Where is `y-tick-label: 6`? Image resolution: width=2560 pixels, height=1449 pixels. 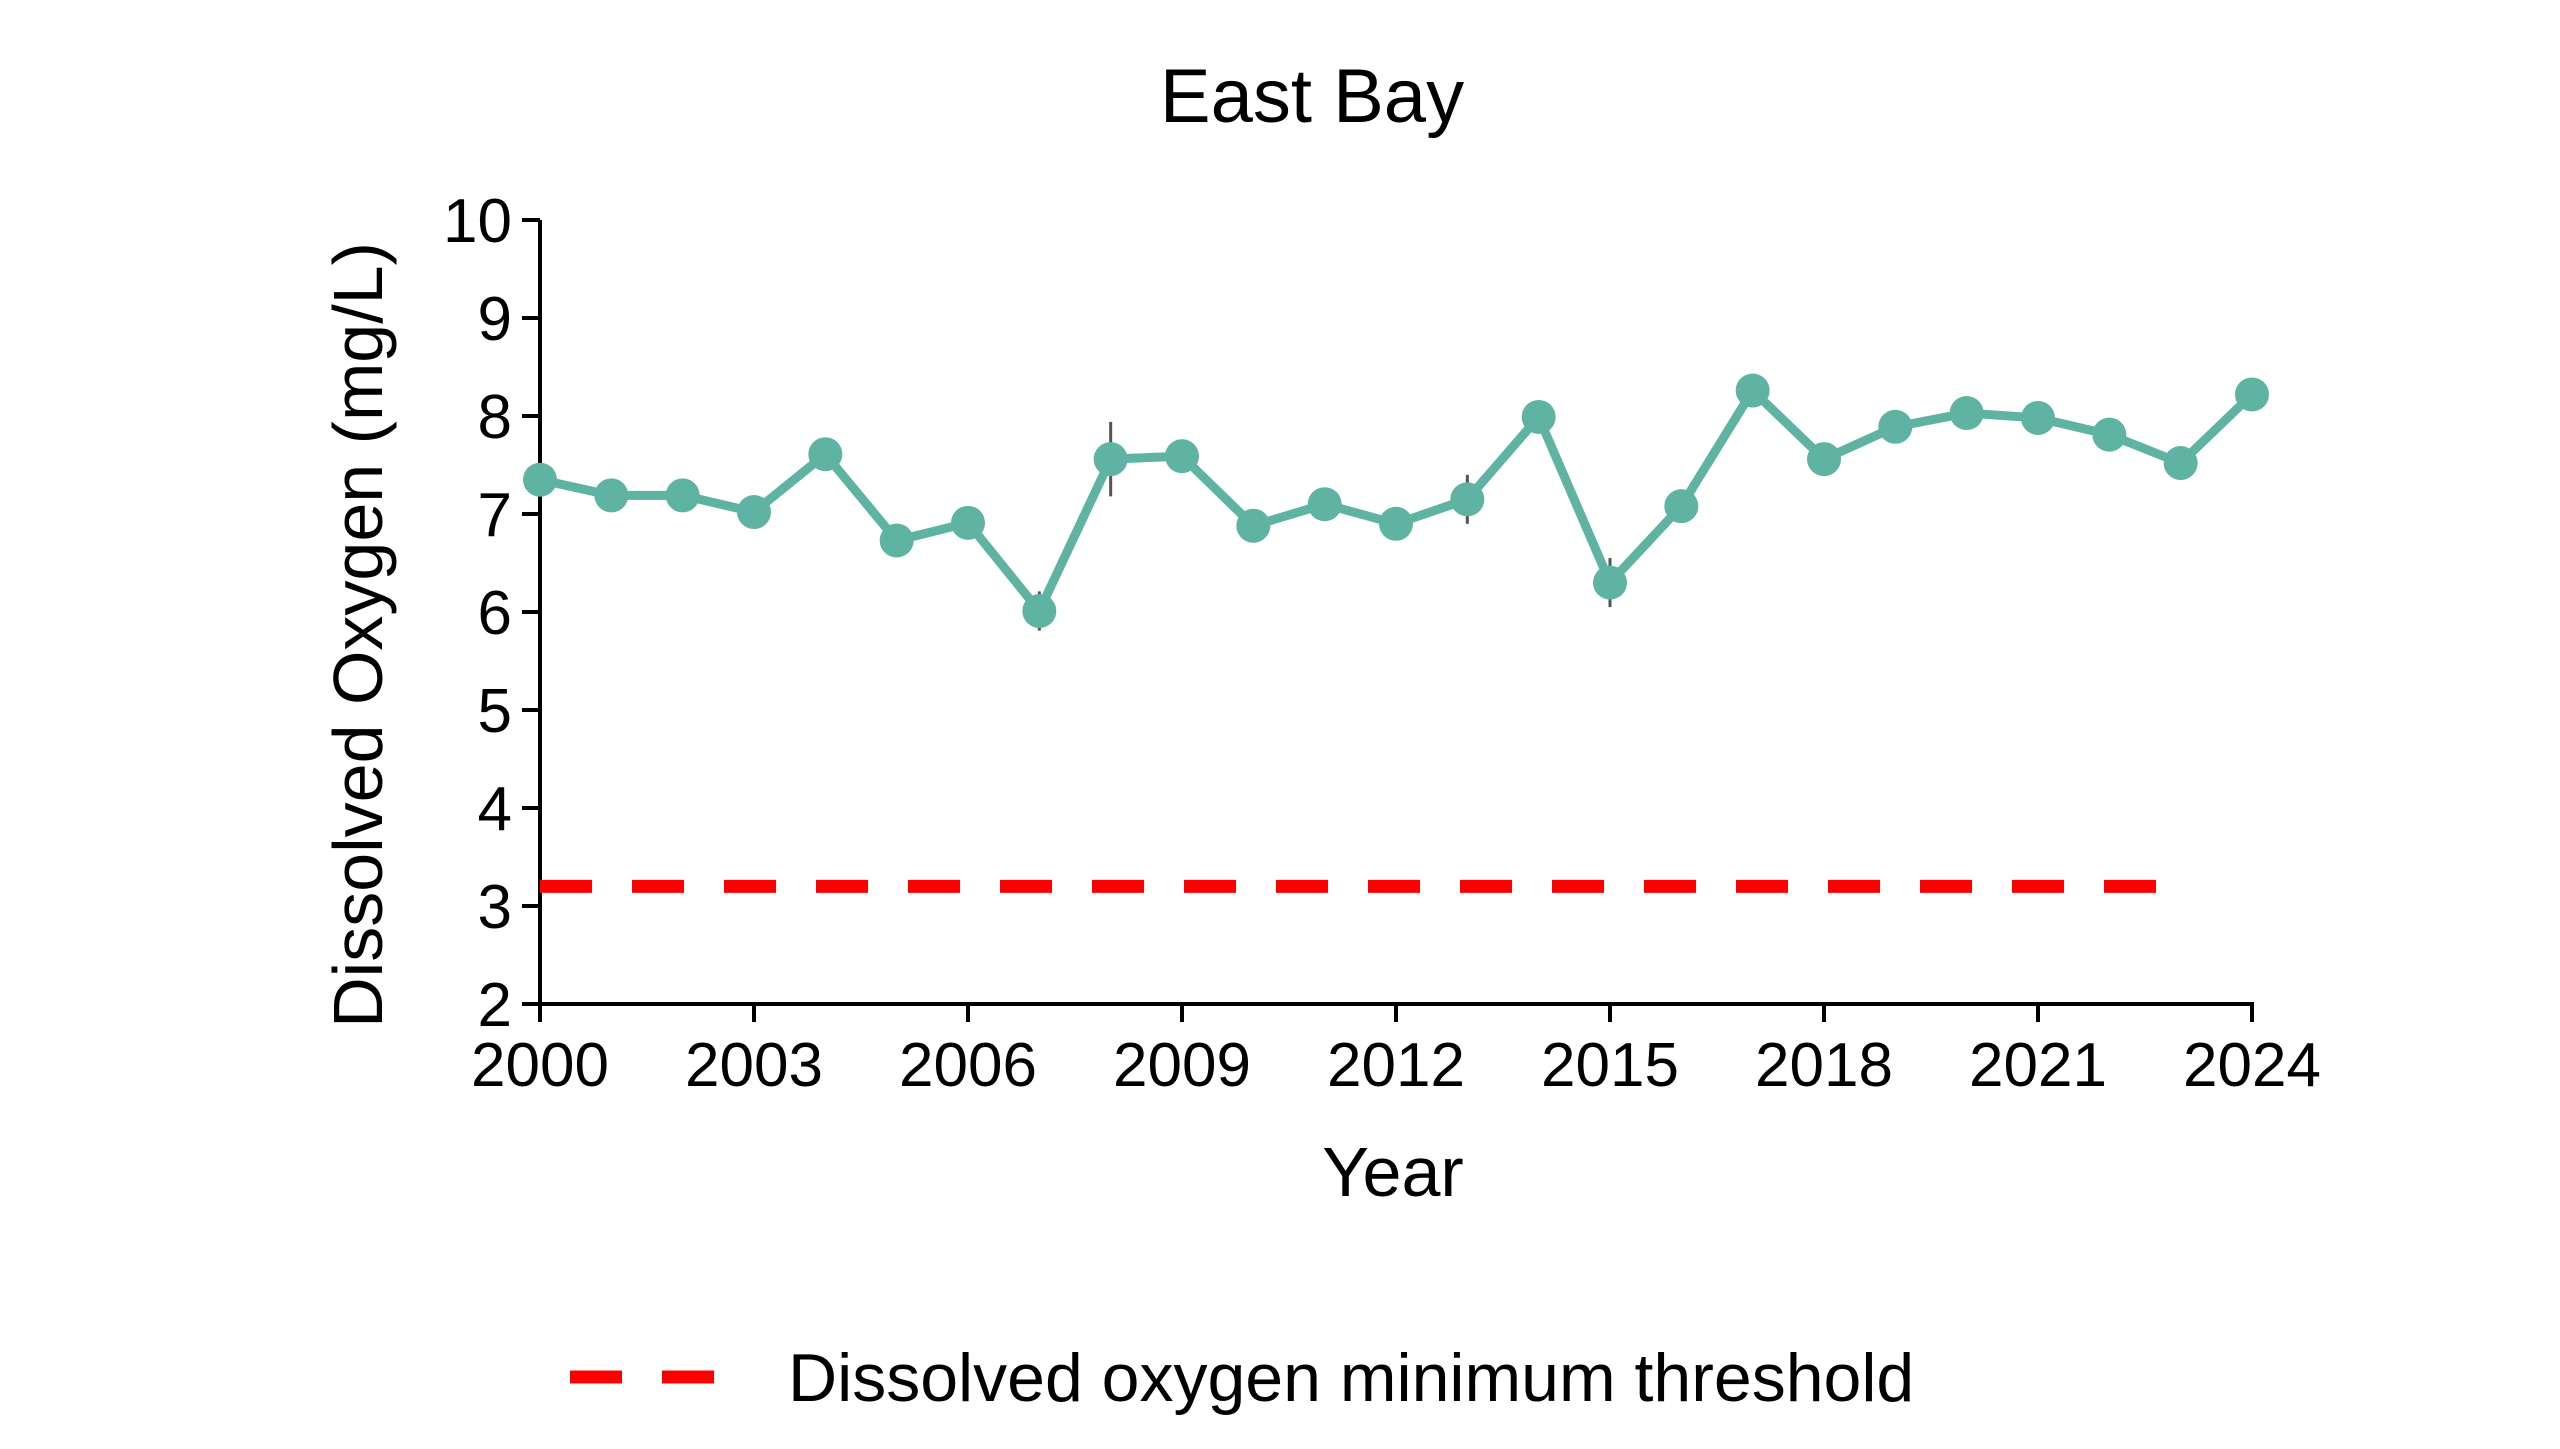
y-tick-label: 6 is located at coordinates (495, 613).